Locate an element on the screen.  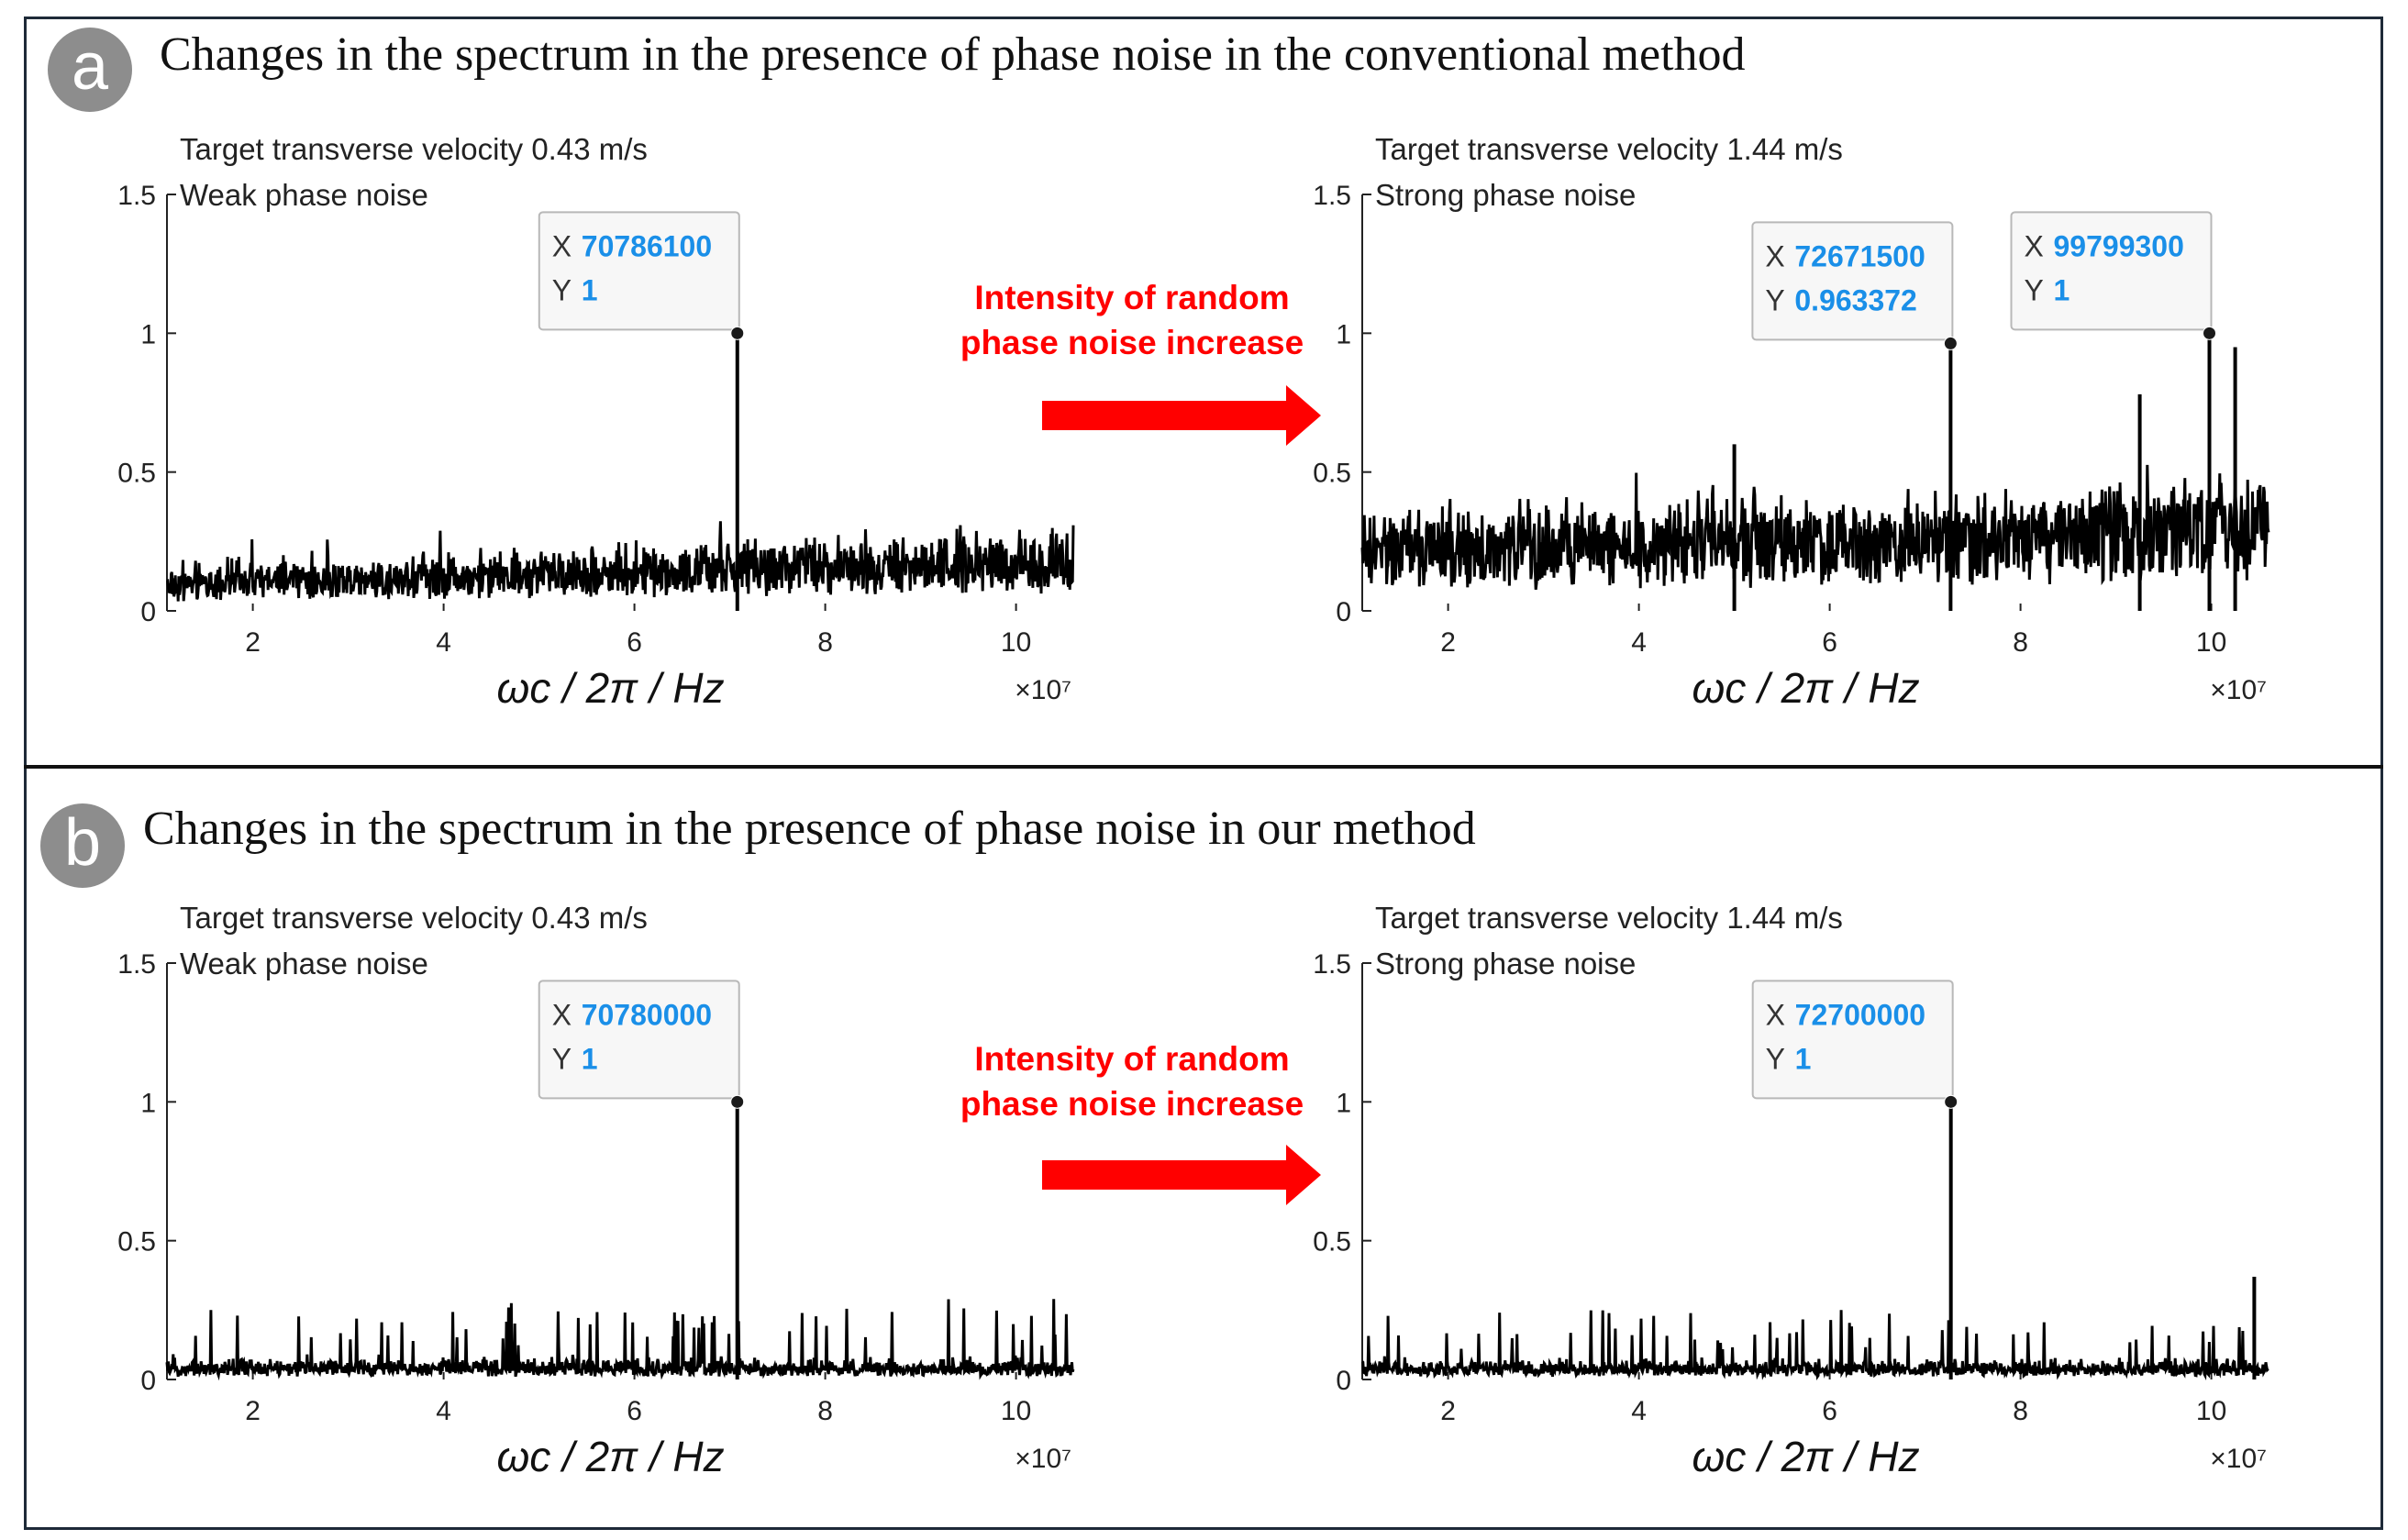
arrow-a-text-line1: Intensity of random is located at coordinates (1132, 297).